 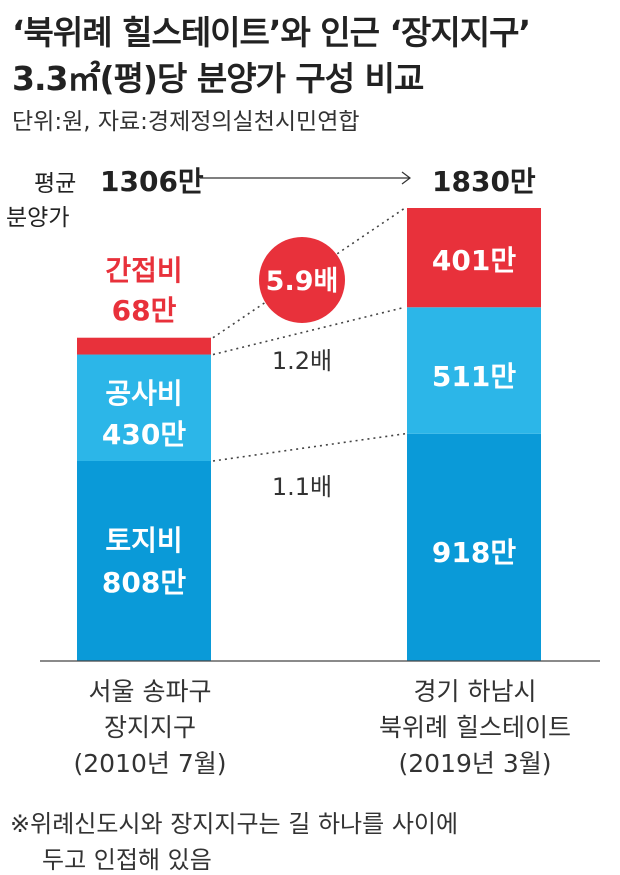 What do you see at coordinates (144, 434) in the screenshot?
I see `left-construction-label-value: 430만` at bounding box center [144, 434].